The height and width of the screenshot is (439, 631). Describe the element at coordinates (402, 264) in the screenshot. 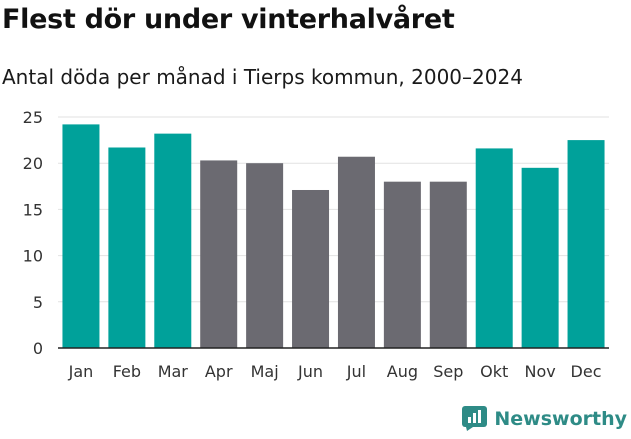

I see `bar-aug` at that location.